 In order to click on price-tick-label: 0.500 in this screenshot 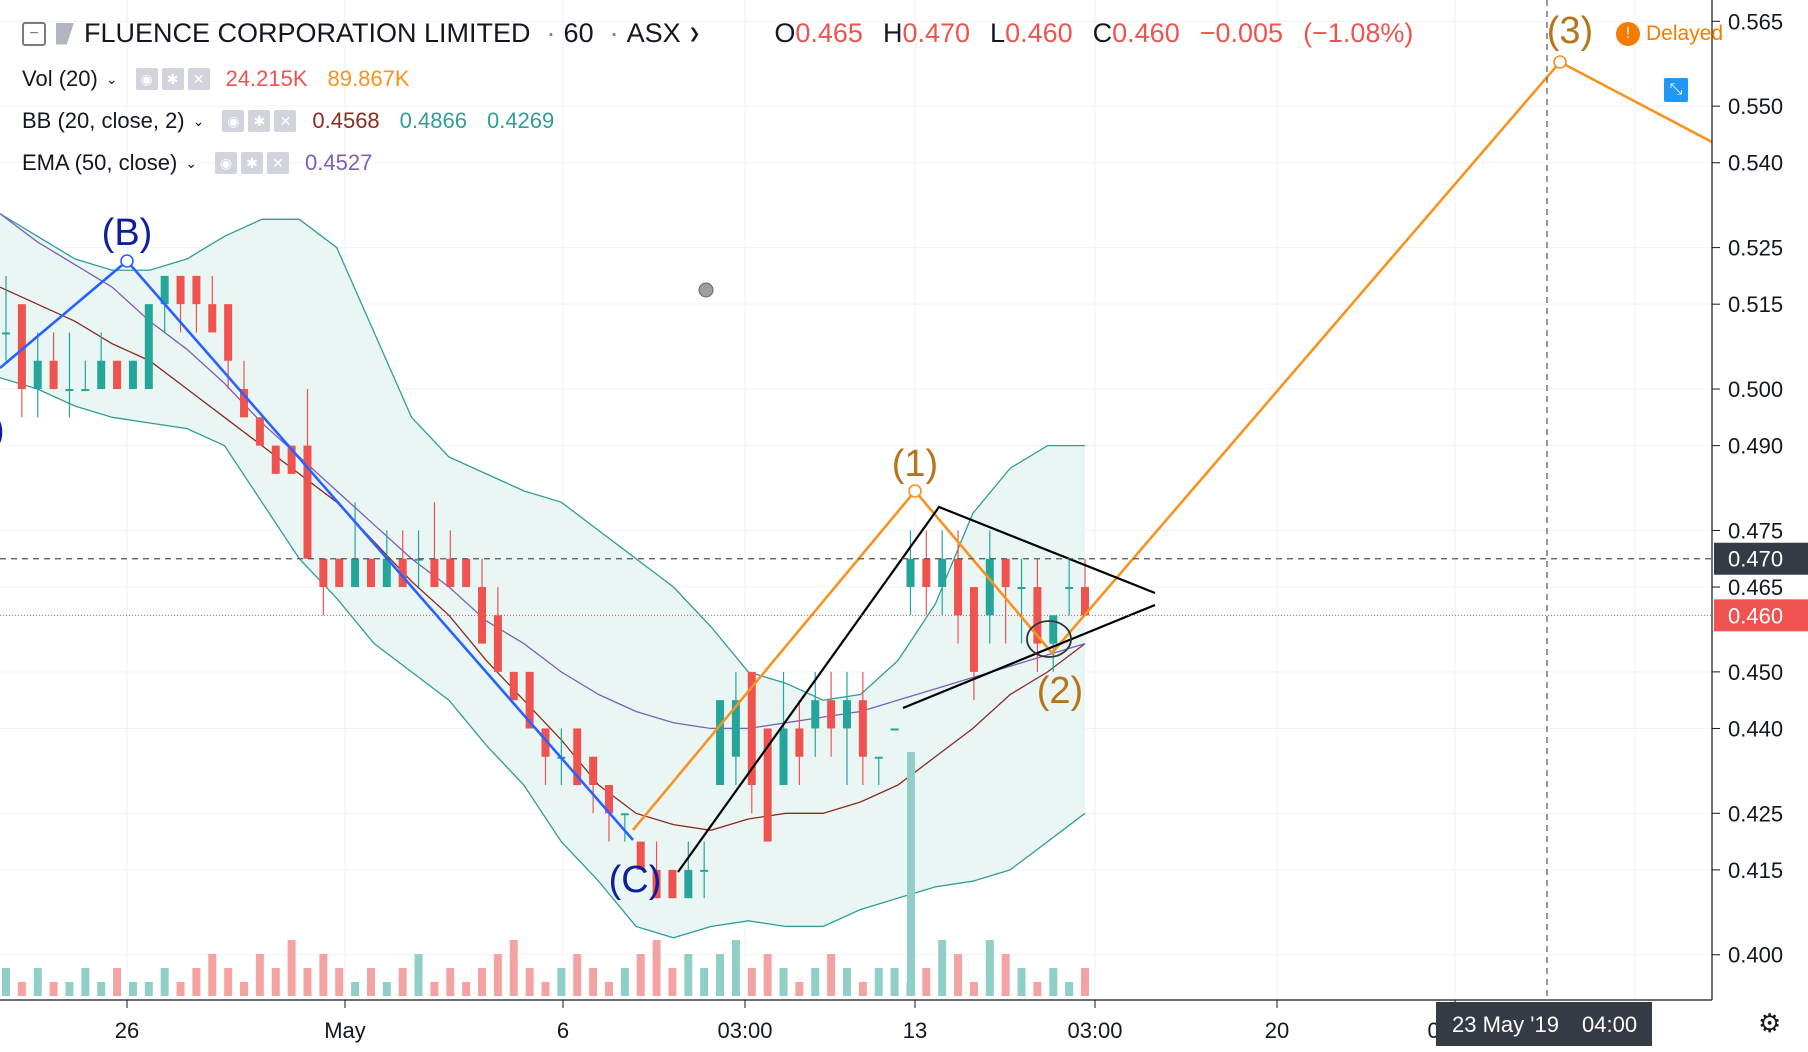, I will do `click(1755, 389)`.